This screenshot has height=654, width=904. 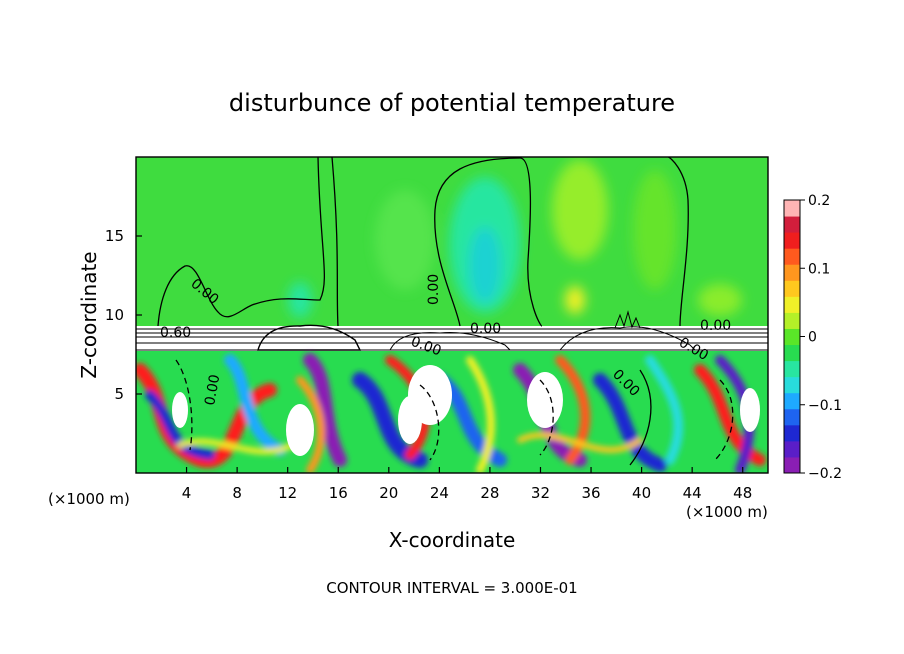 What do you see at coordinates (187, 493) in the screenshot?
I see `x-tick-label: 4` at bounding box center [187, 493].